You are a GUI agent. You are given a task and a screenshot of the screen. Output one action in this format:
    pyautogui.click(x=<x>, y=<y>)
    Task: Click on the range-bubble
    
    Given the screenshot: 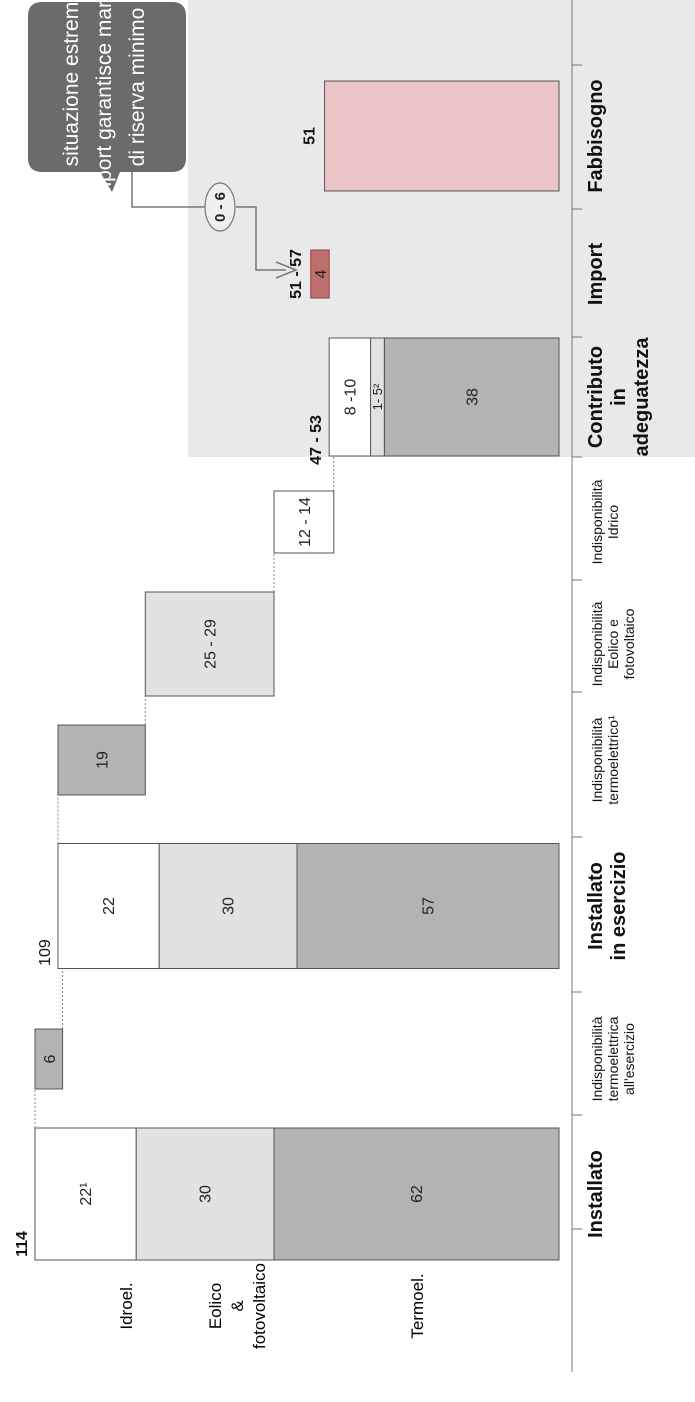 What is the action you would take?
    pyautogui.click(x=220, y=207)
    